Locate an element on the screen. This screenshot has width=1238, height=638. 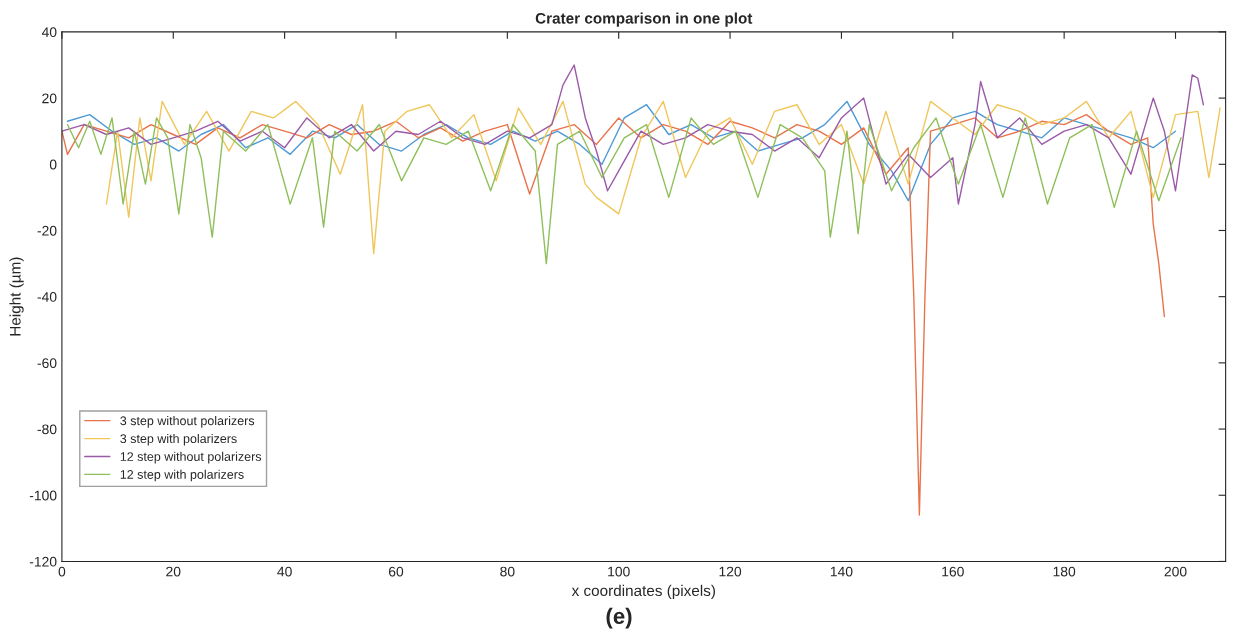
x-axis-title: x coordinates (pixels) is located at coordinates (643, 592).